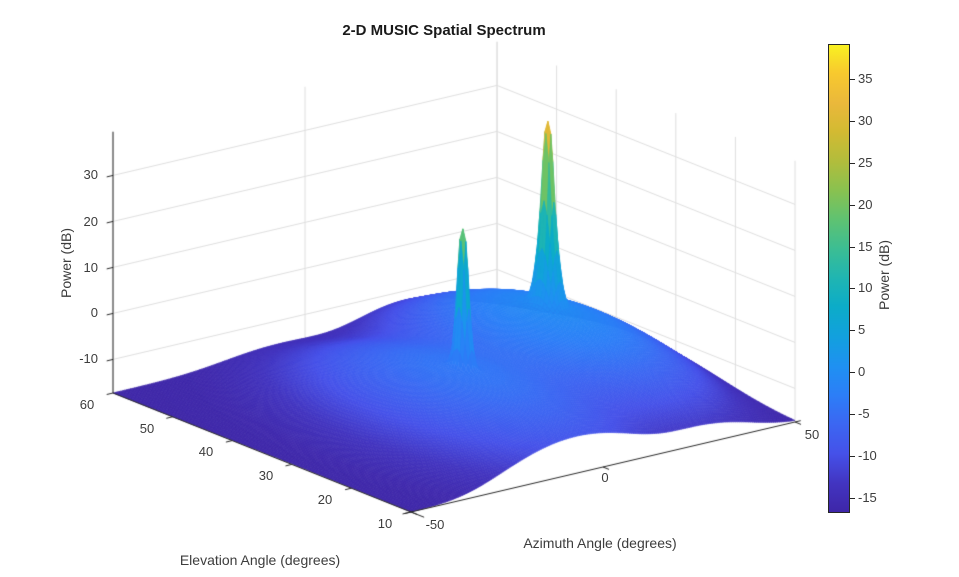  Describe the element at coordinates (812, 434) in the screenshot. I see `x-tick-label: 50` at that location.